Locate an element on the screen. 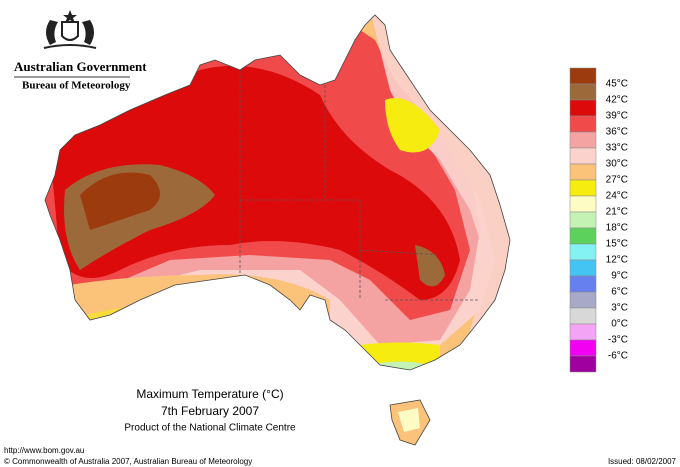  legend-label: 15°C is located at coordinates (617, 244).